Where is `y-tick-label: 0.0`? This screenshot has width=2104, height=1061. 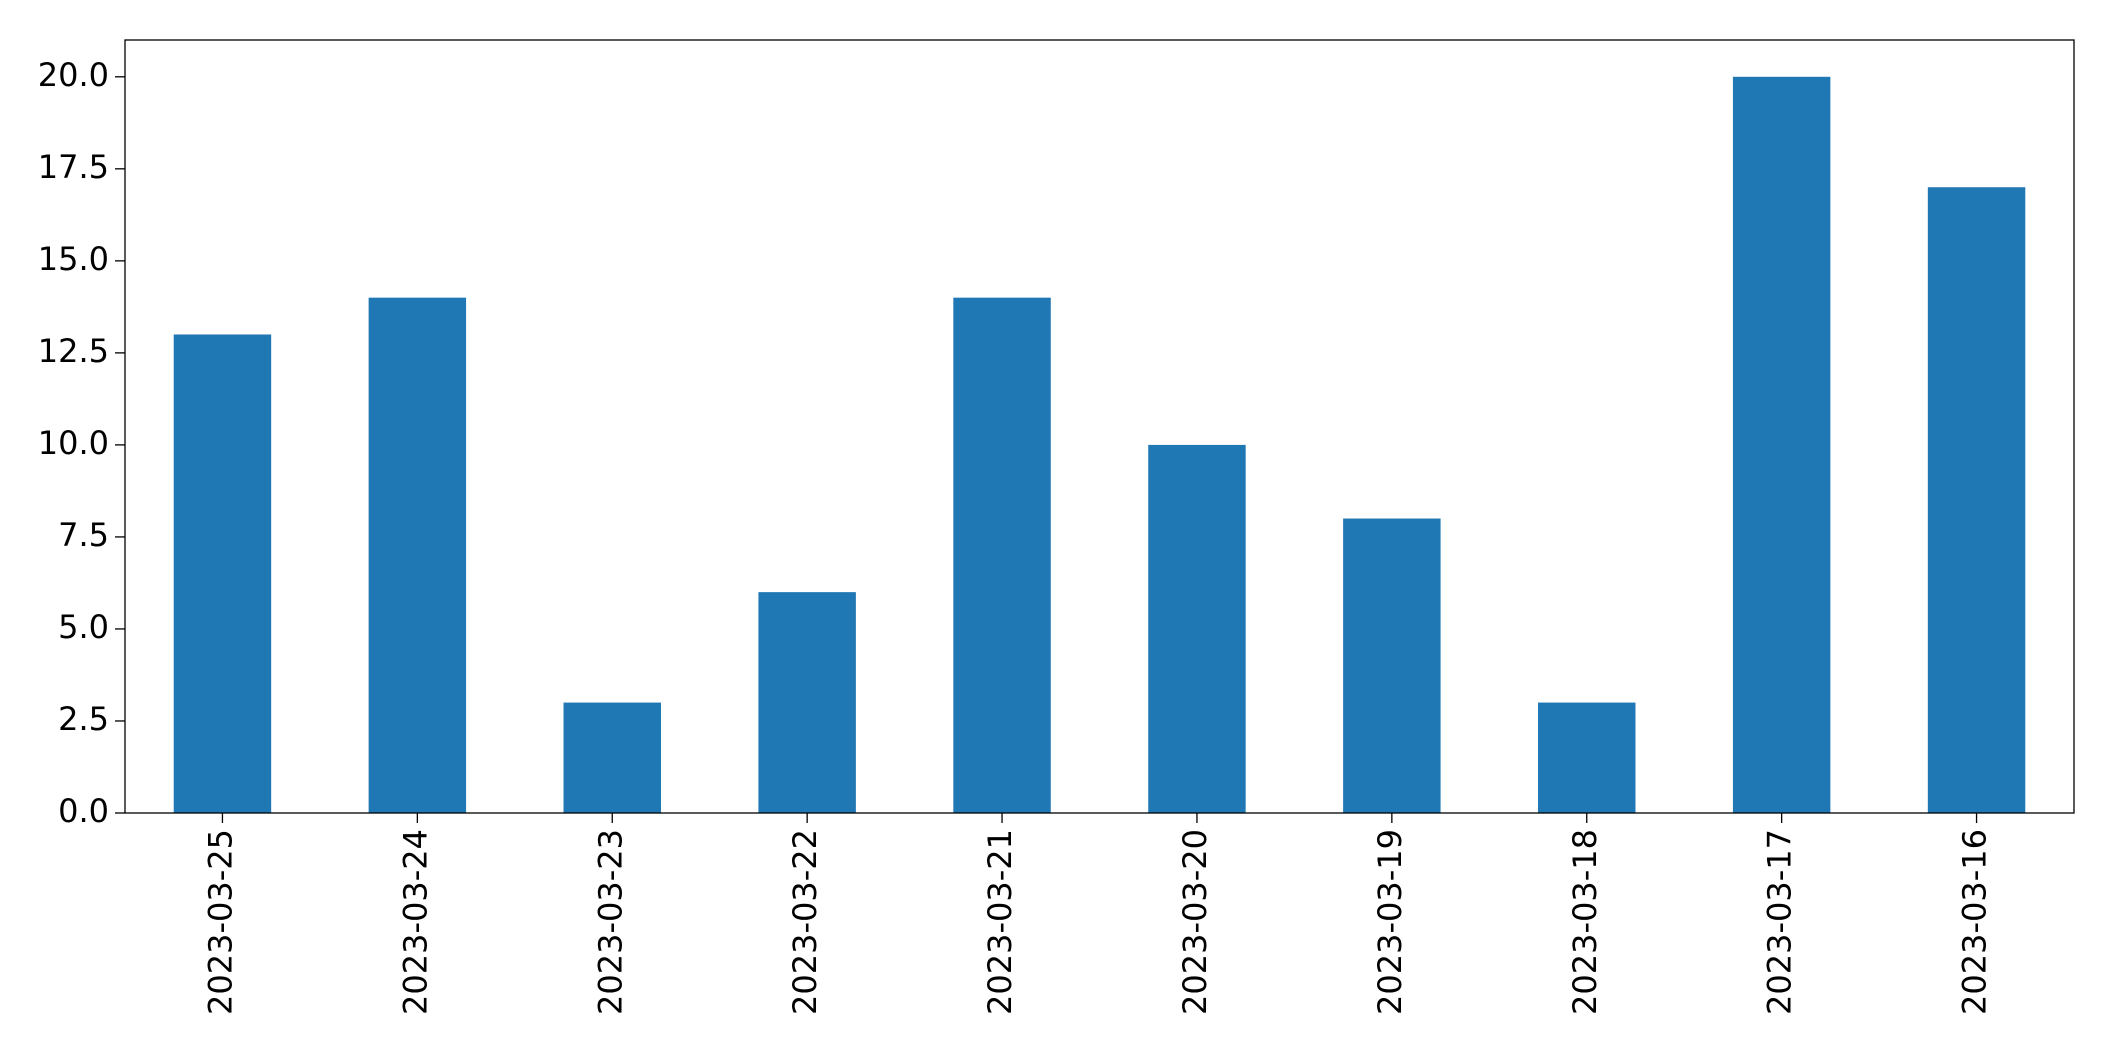 y-tick-label: 0.0 is located at coordinates (83, 811).